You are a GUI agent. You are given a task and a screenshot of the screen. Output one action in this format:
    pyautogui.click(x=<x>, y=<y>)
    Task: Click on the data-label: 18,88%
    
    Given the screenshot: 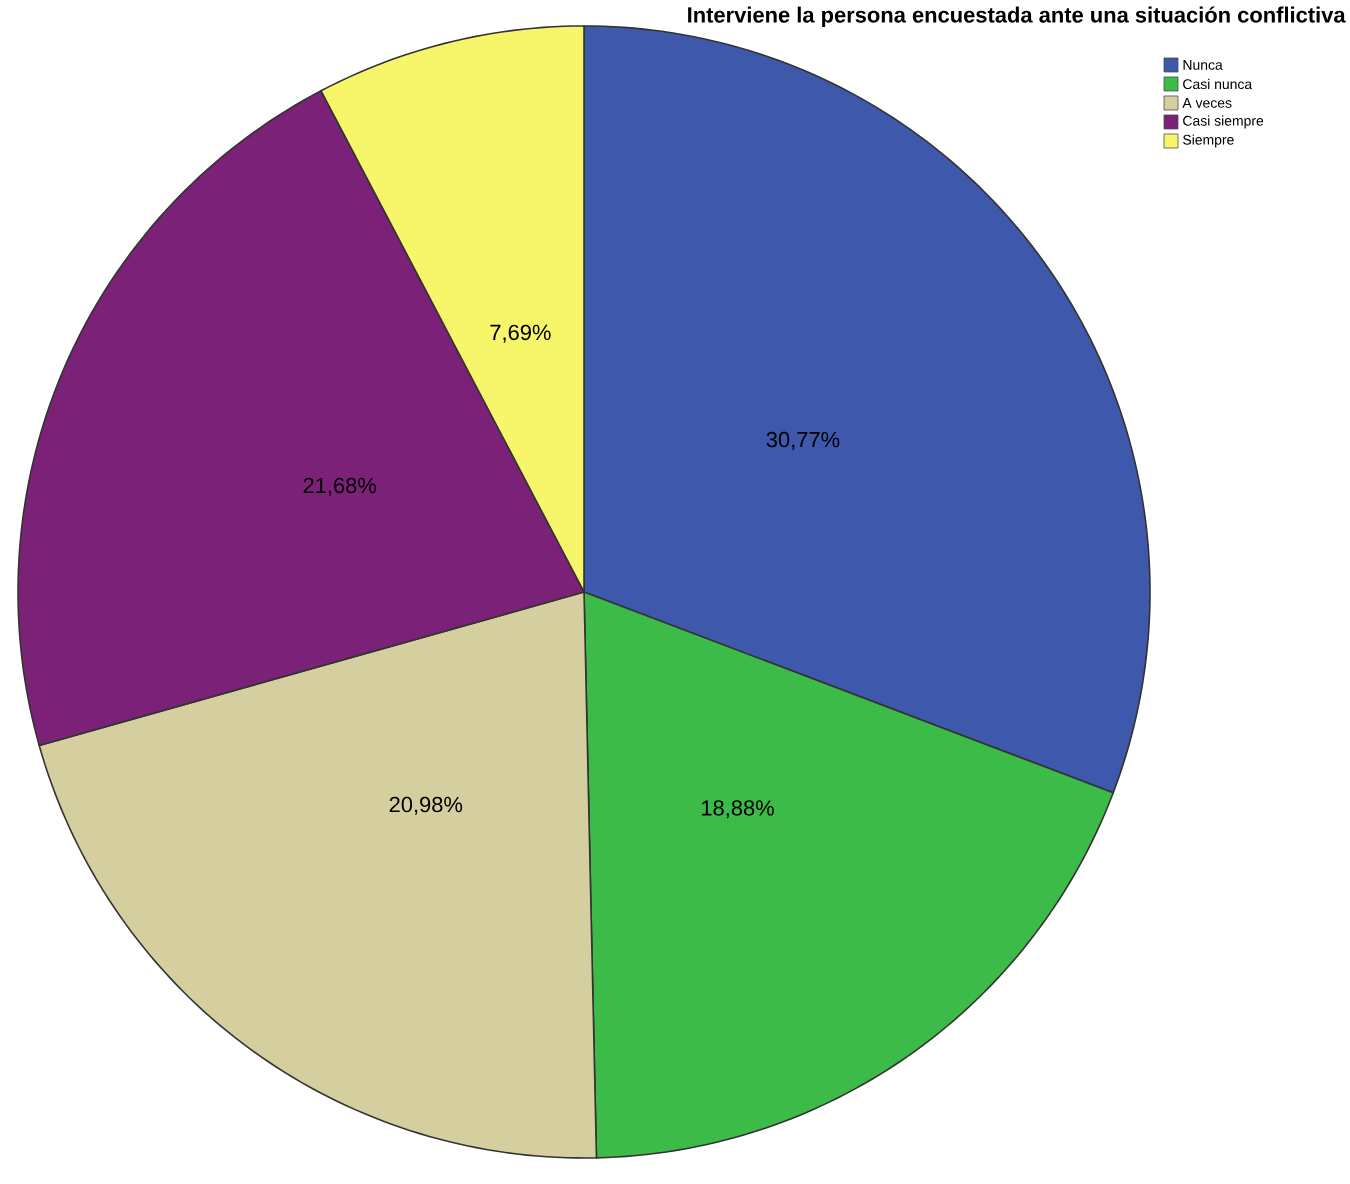 What is the action you would take?
    pyautogui.click(x=738, y=809)
    